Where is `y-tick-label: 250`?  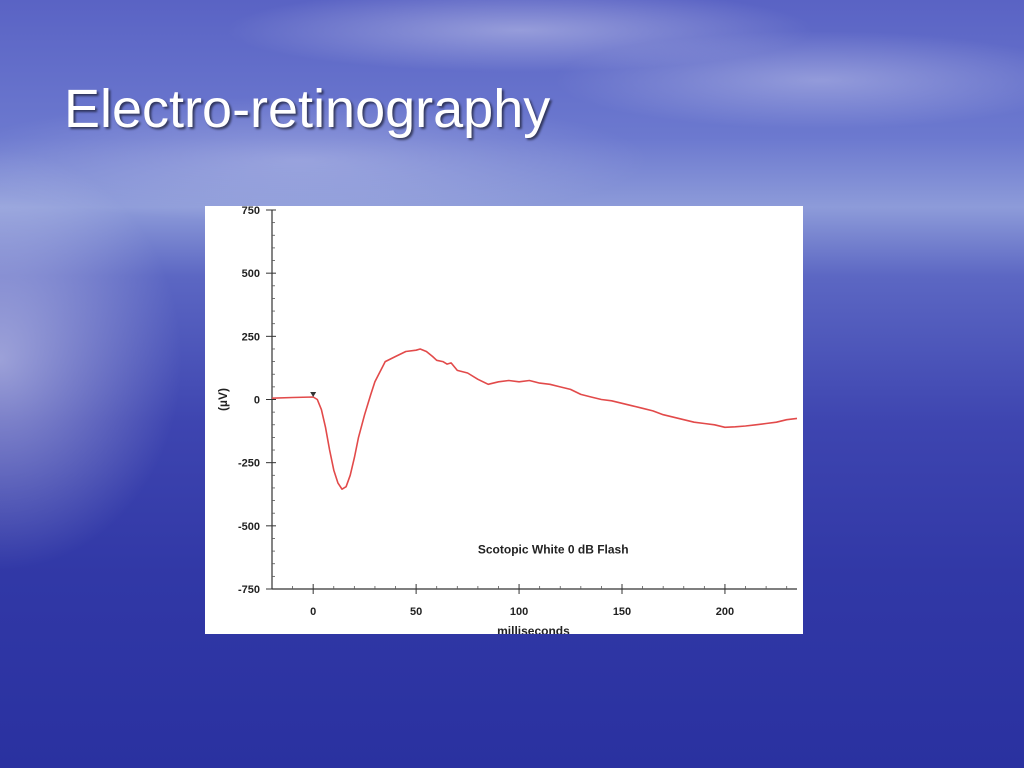
y-tick-label: 250 is located at coordinates (251, 337).